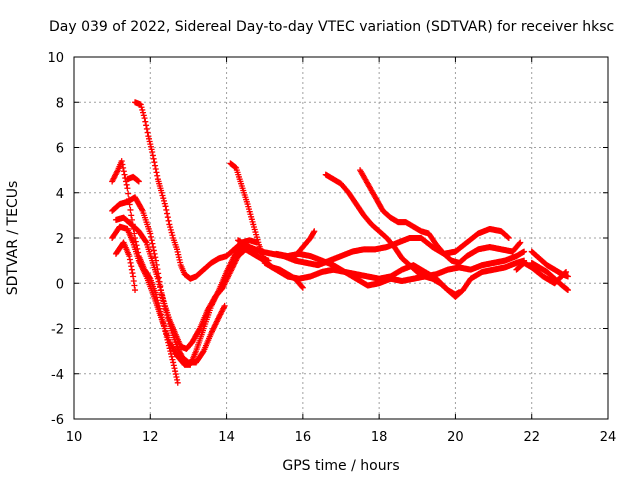 This screenshot has height=480, width=640. I want to click on y-tick-label: 4, so click(60, 194).